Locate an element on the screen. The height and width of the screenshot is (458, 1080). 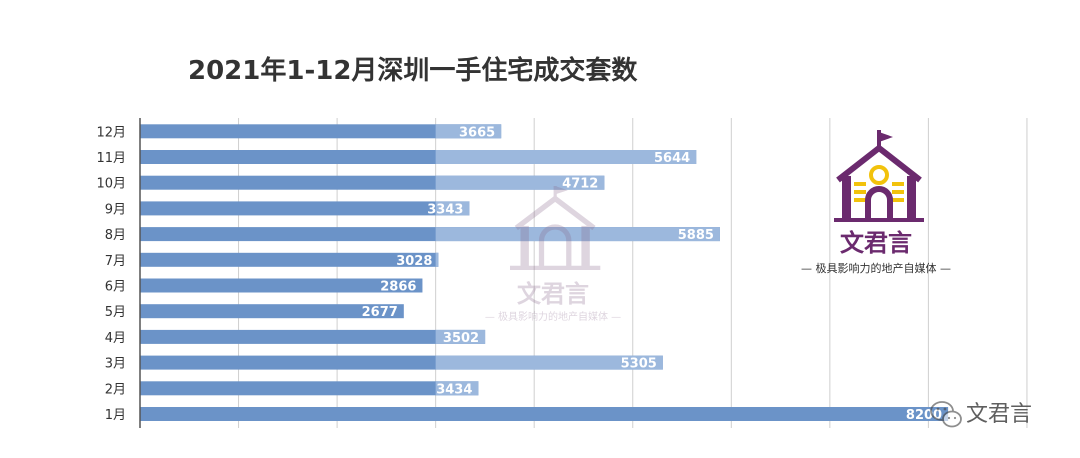
category-label: 10月 is located at coordinates (111, 184).